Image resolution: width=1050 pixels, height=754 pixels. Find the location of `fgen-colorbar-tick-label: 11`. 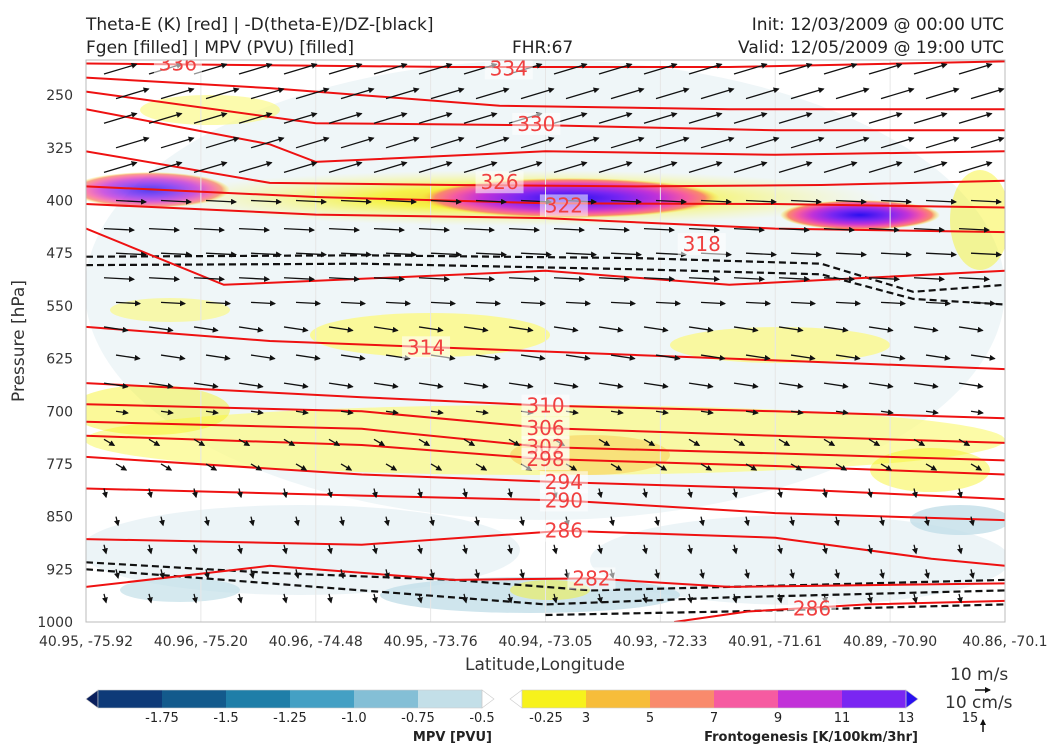

fgen-colorbar-tick-label: 11 is located at coordinates (842, 718).